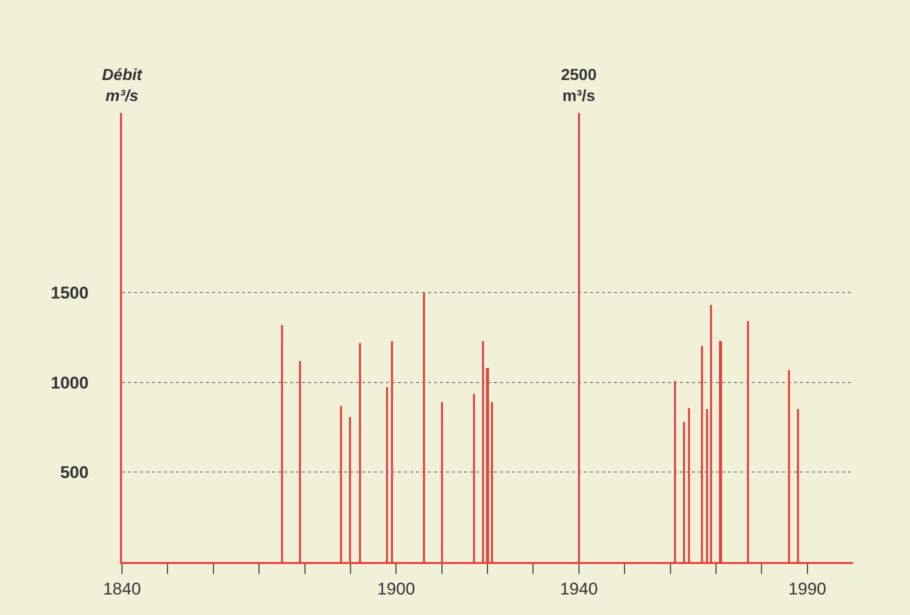 This screenshot has height=615, width=910. Describe the element at coordinates (122, 86) in the screenshot. I see `y-axis-title: Débit m³/s` at that location.